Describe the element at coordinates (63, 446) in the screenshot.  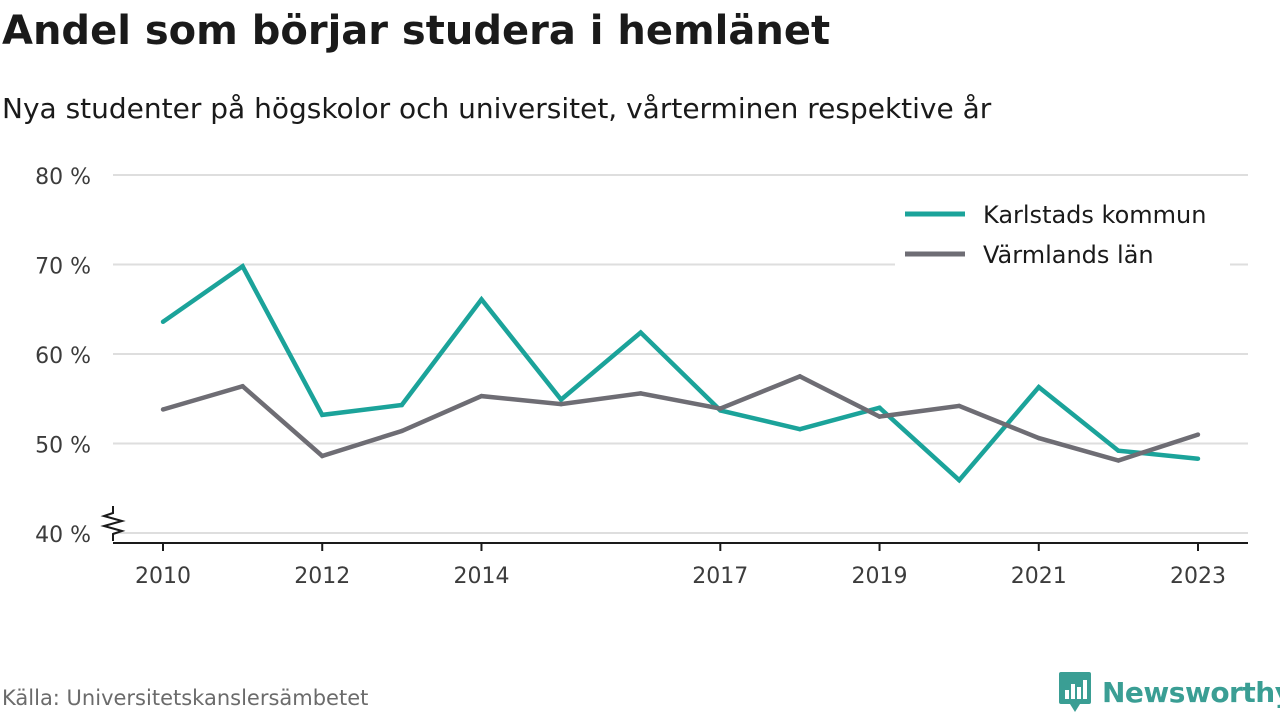
I see `y-tick-label: 50 %` at that location.